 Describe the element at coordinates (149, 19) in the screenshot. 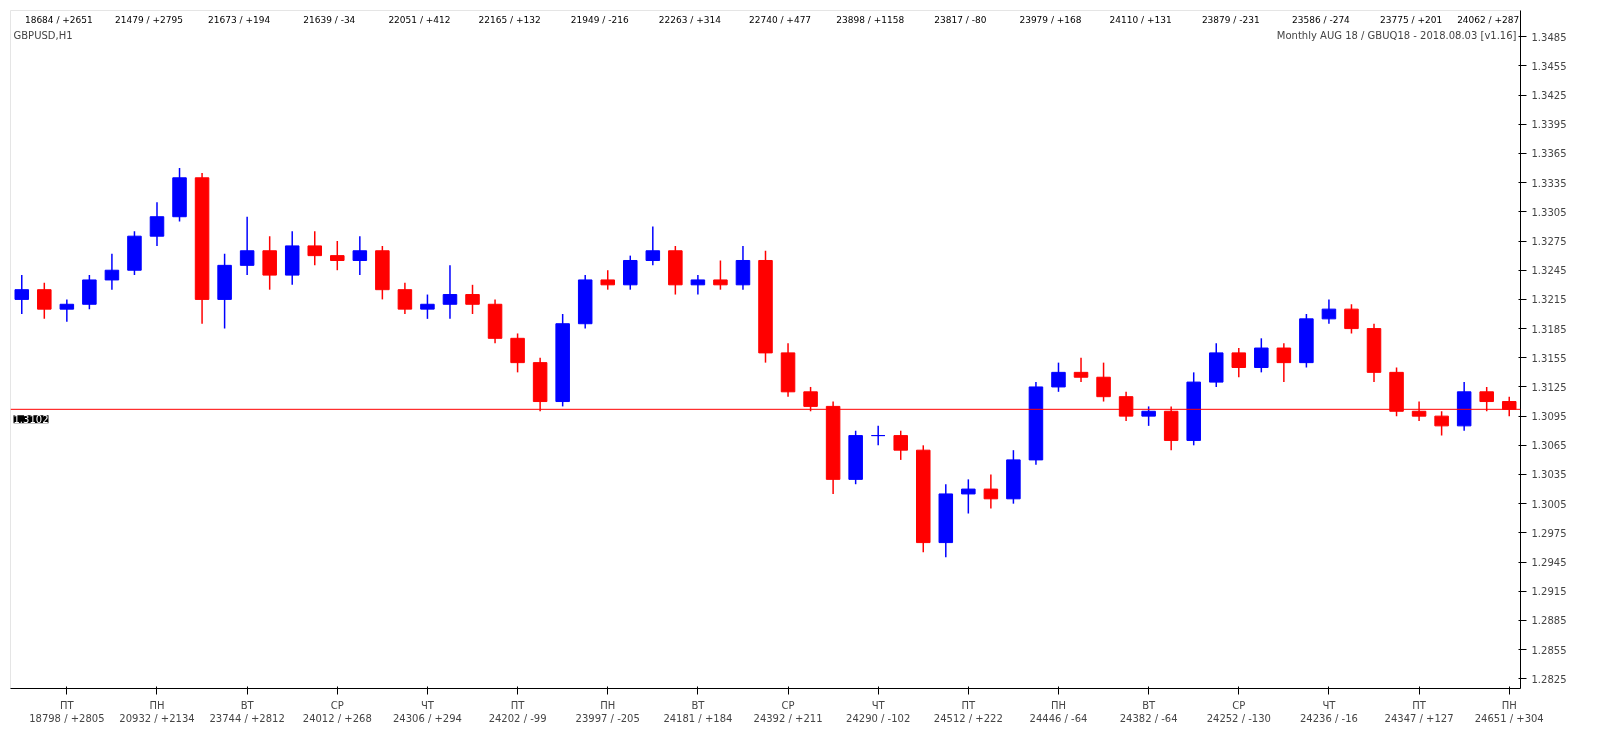

I see `annotation: 21479 / +2795` at that location.